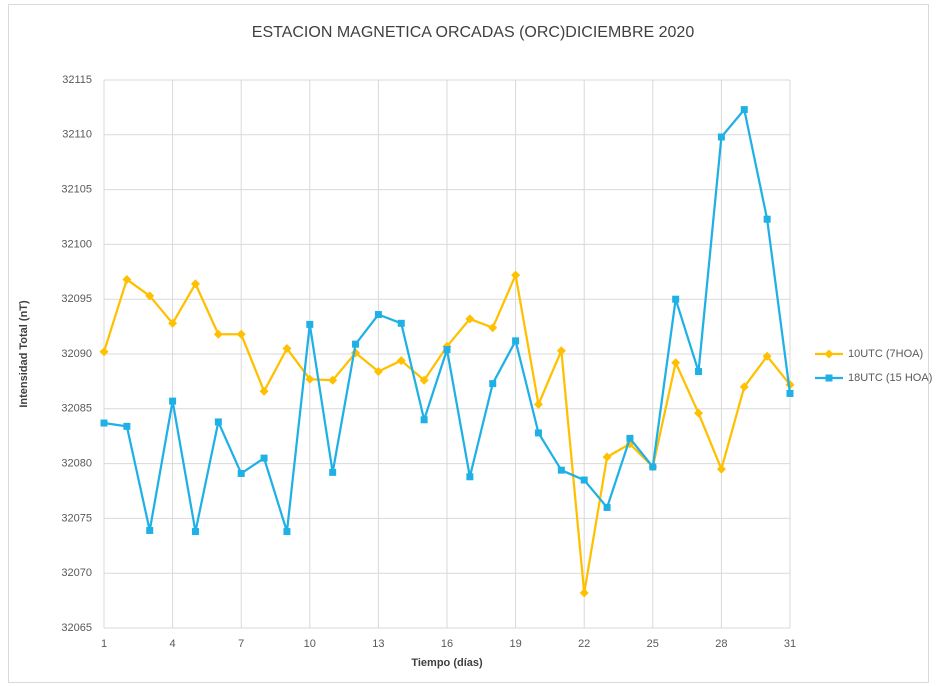 This screenshot has height=686, width=938. What do you see at coordinates (173, 644) in the screenshot?
I see `x-tick-label: 4` at bounding box center [173, 644].